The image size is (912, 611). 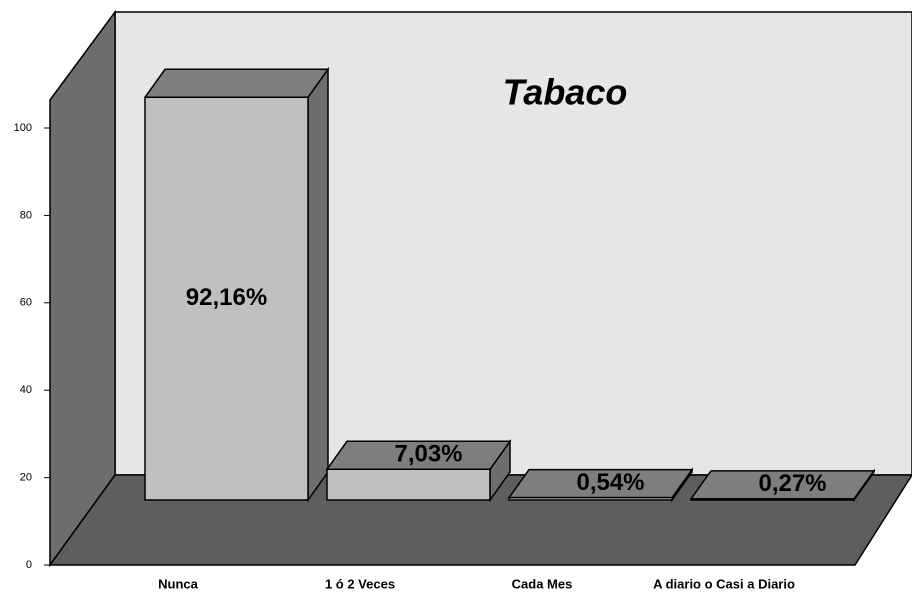 I want to click on y-tick-label: 0, so click(x=29, y=565).